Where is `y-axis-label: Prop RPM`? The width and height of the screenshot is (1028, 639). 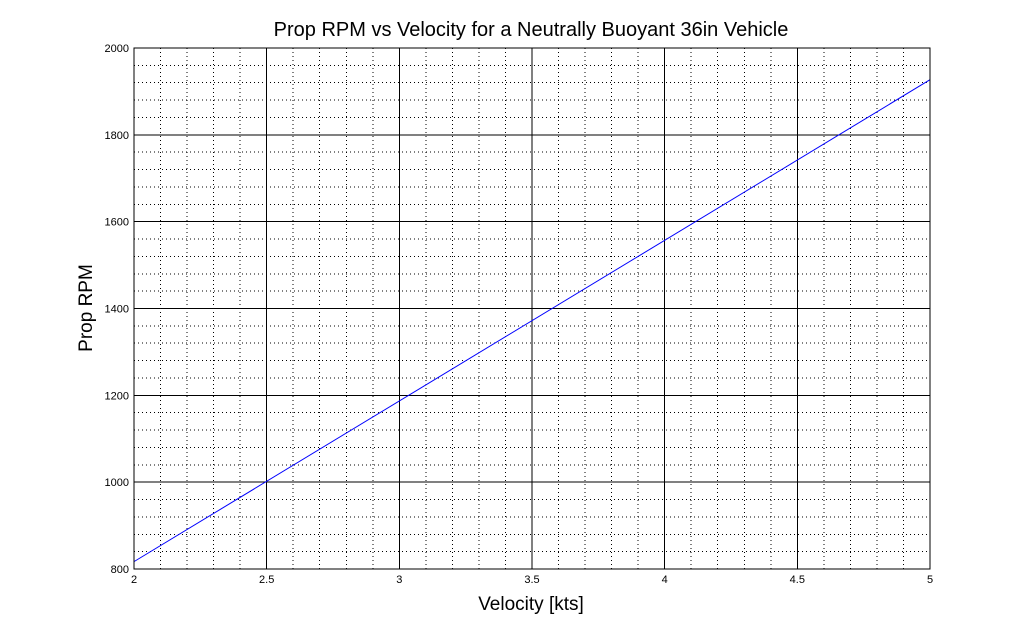 y-axis-label: Prop RPM is located at coordinates (86, 308).